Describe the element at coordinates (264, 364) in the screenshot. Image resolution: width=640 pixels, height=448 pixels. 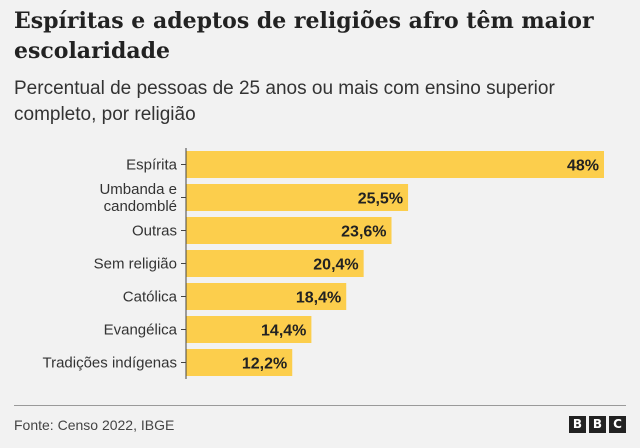
I see `bar-value-label: 12,2%` at that location.